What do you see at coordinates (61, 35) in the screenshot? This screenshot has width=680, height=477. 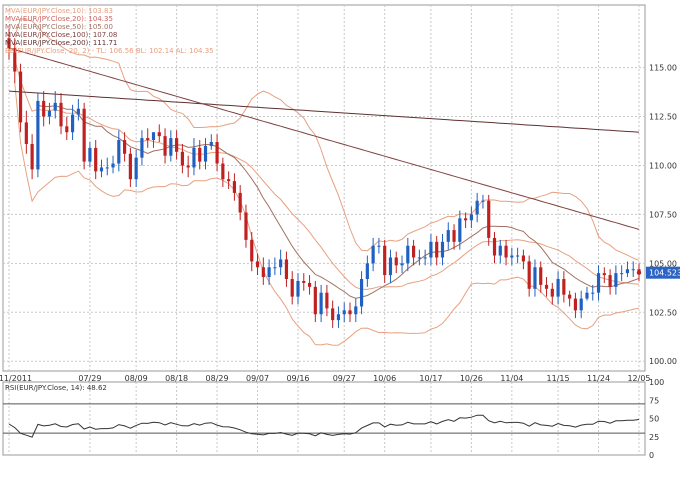 I see `legend-entry: MVA(EUR/JPY.Close,100): 107.08` at bounding box center [61, 35].